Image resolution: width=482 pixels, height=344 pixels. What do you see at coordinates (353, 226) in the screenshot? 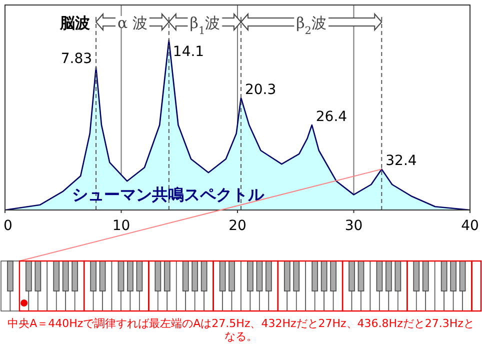
I see `x-tick-label: 30` at bounding box center [353, 226].